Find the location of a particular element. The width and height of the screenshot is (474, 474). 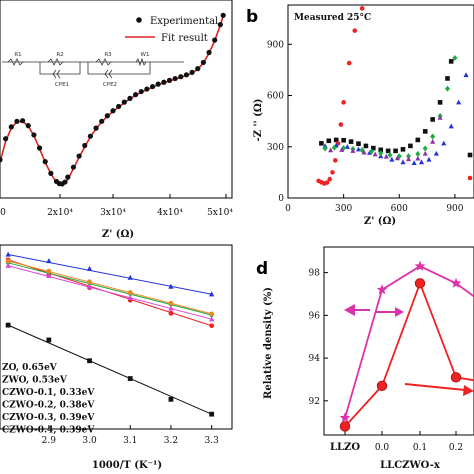

panel-a-x-tick-label: 5x10⁴ is located at coordinates (220, 213).